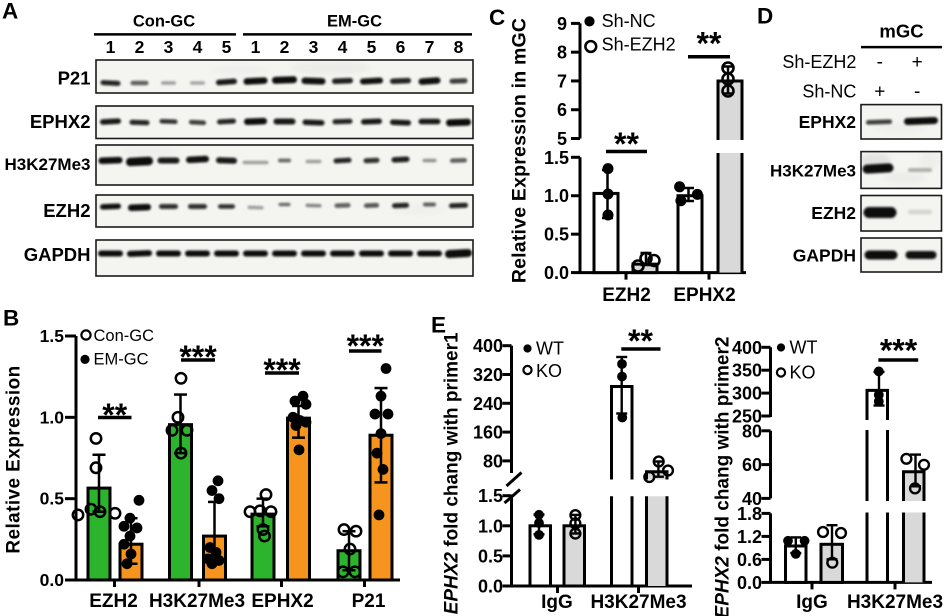 The width and height of the screenshot is (944, 616). Describe the element at coordinates (497, 17) in the screenshot. I see `svg-text: C` at that location.